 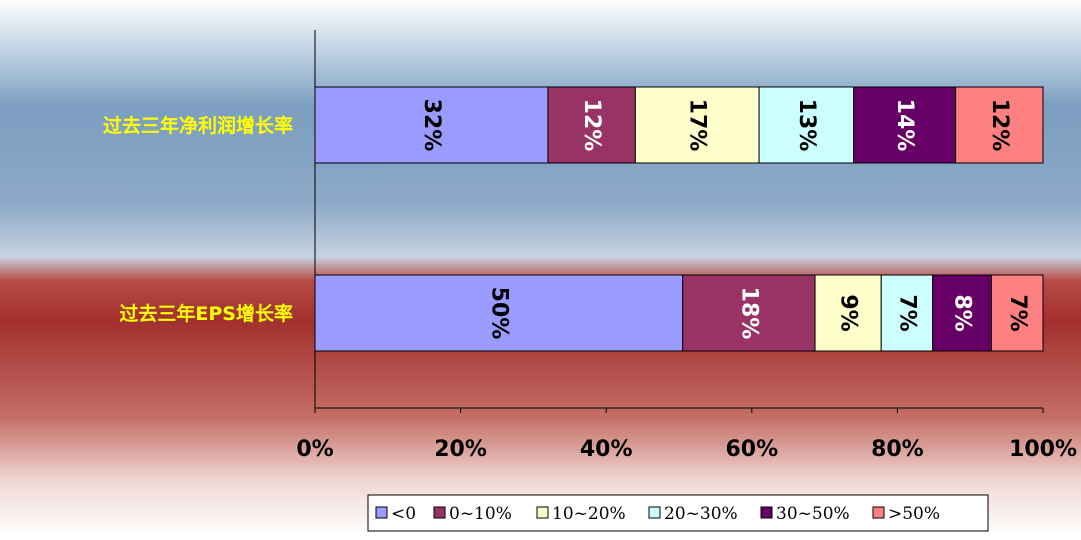 I want to click on legend-box, so click(x=678, y=513).